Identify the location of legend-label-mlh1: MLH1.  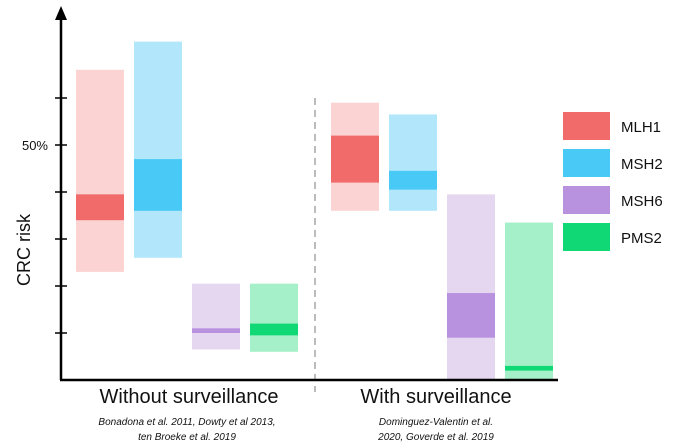
(641, 127).